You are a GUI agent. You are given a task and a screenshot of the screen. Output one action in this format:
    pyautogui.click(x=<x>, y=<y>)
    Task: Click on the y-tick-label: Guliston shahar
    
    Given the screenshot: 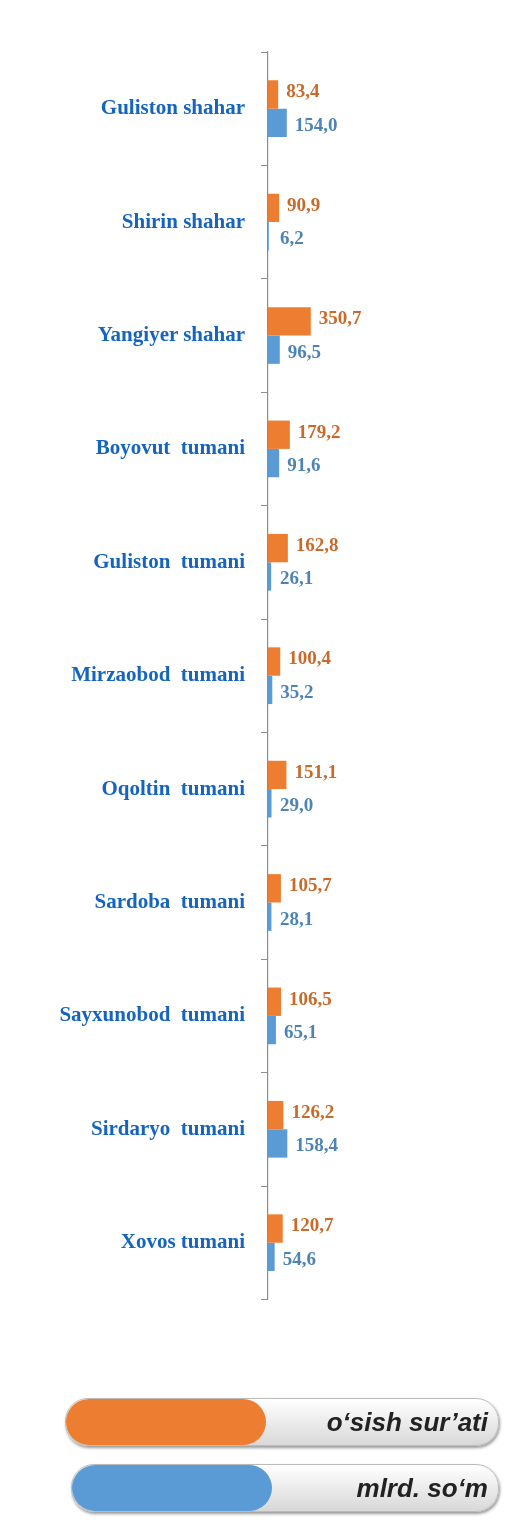 What is the action you would take?
    pyautogui.click(x=172, y=107)
    